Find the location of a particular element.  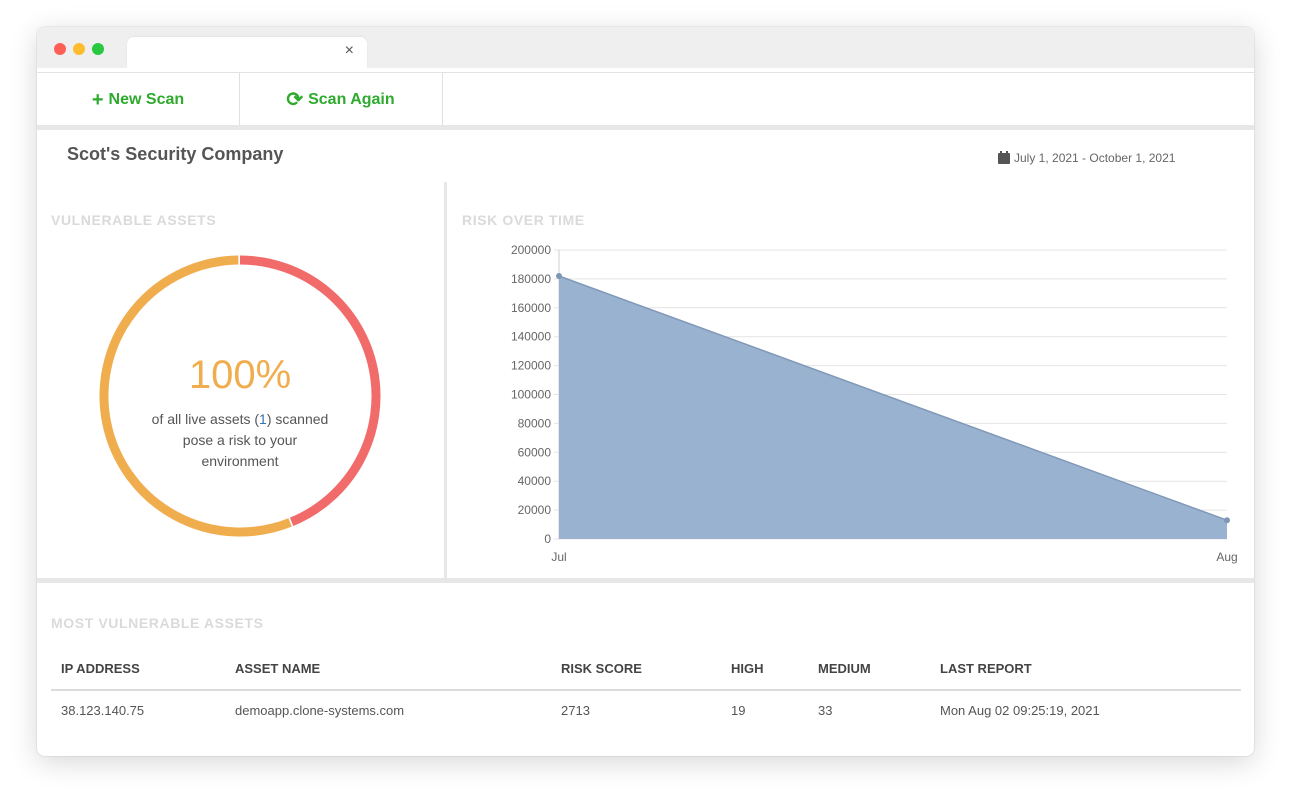

cell-ip-address: 38.123.140.75 is located at coordinates (103, 710).